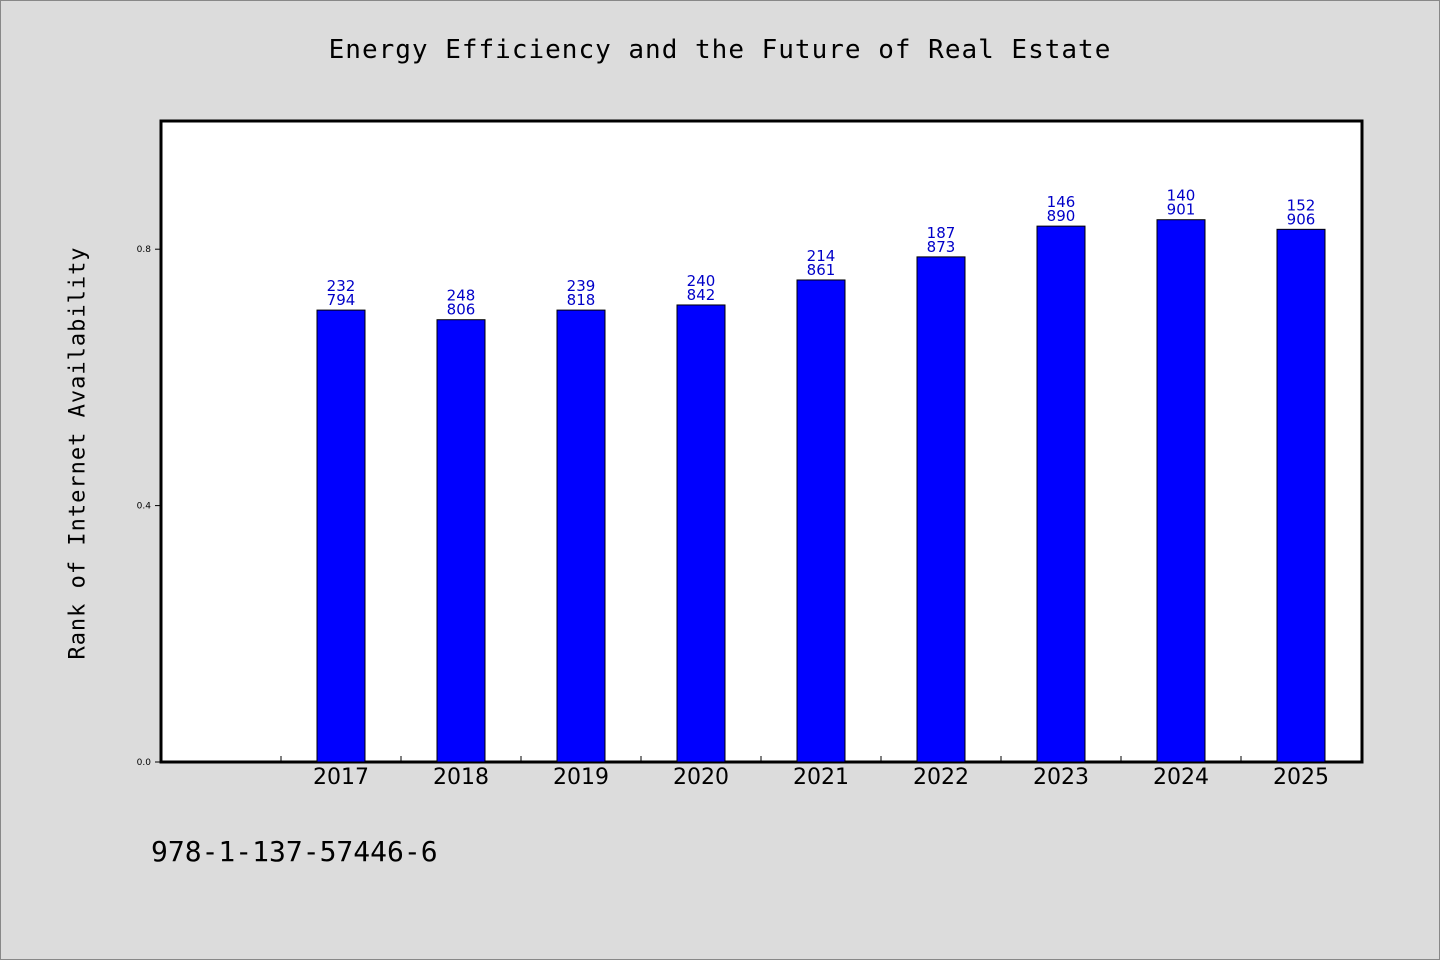  Describe the element at coordinates (821, 256) in the screenshot. I see `bar-label-top: 214` at that location.